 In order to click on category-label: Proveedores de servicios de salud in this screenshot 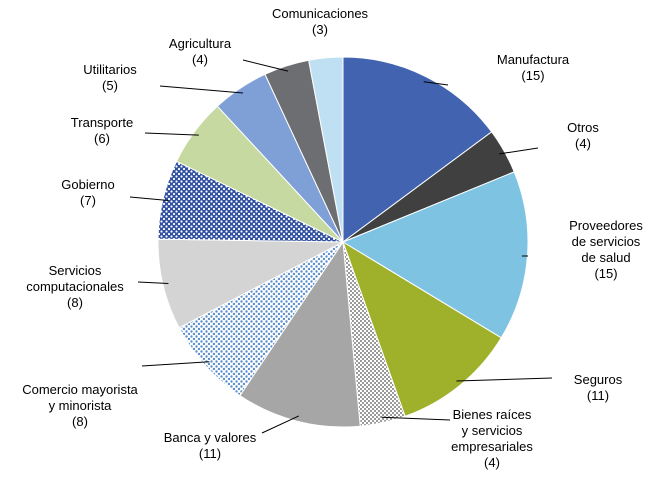, I will do `click(606, 241)`.